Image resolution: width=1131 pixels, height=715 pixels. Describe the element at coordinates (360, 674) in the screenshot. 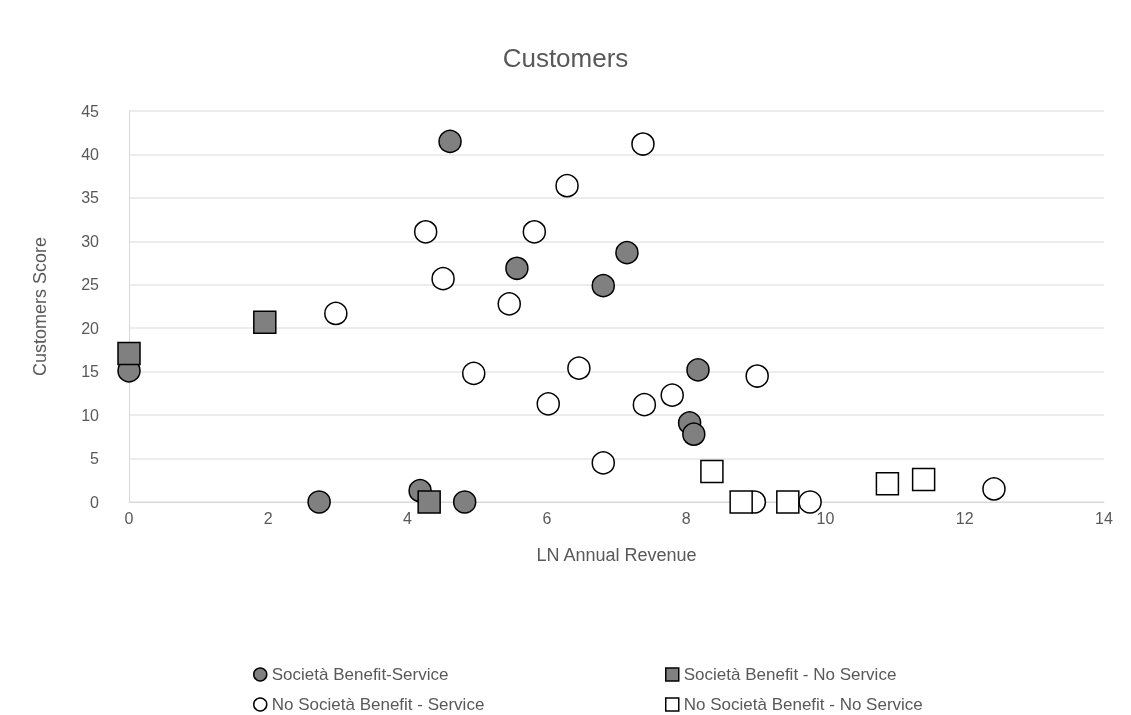

I see `legend-label: Società Benefit-Service` at that location.